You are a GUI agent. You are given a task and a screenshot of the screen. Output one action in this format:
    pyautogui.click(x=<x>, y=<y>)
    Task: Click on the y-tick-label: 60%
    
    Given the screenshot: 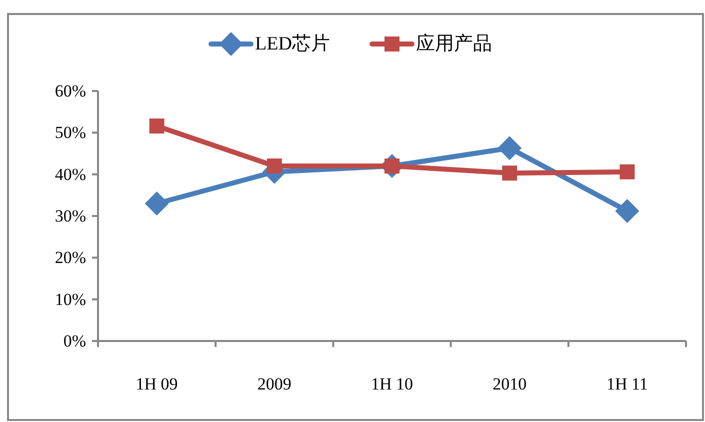 What is the action you would take?
    pyautogui.click(x=70, y=91)
    